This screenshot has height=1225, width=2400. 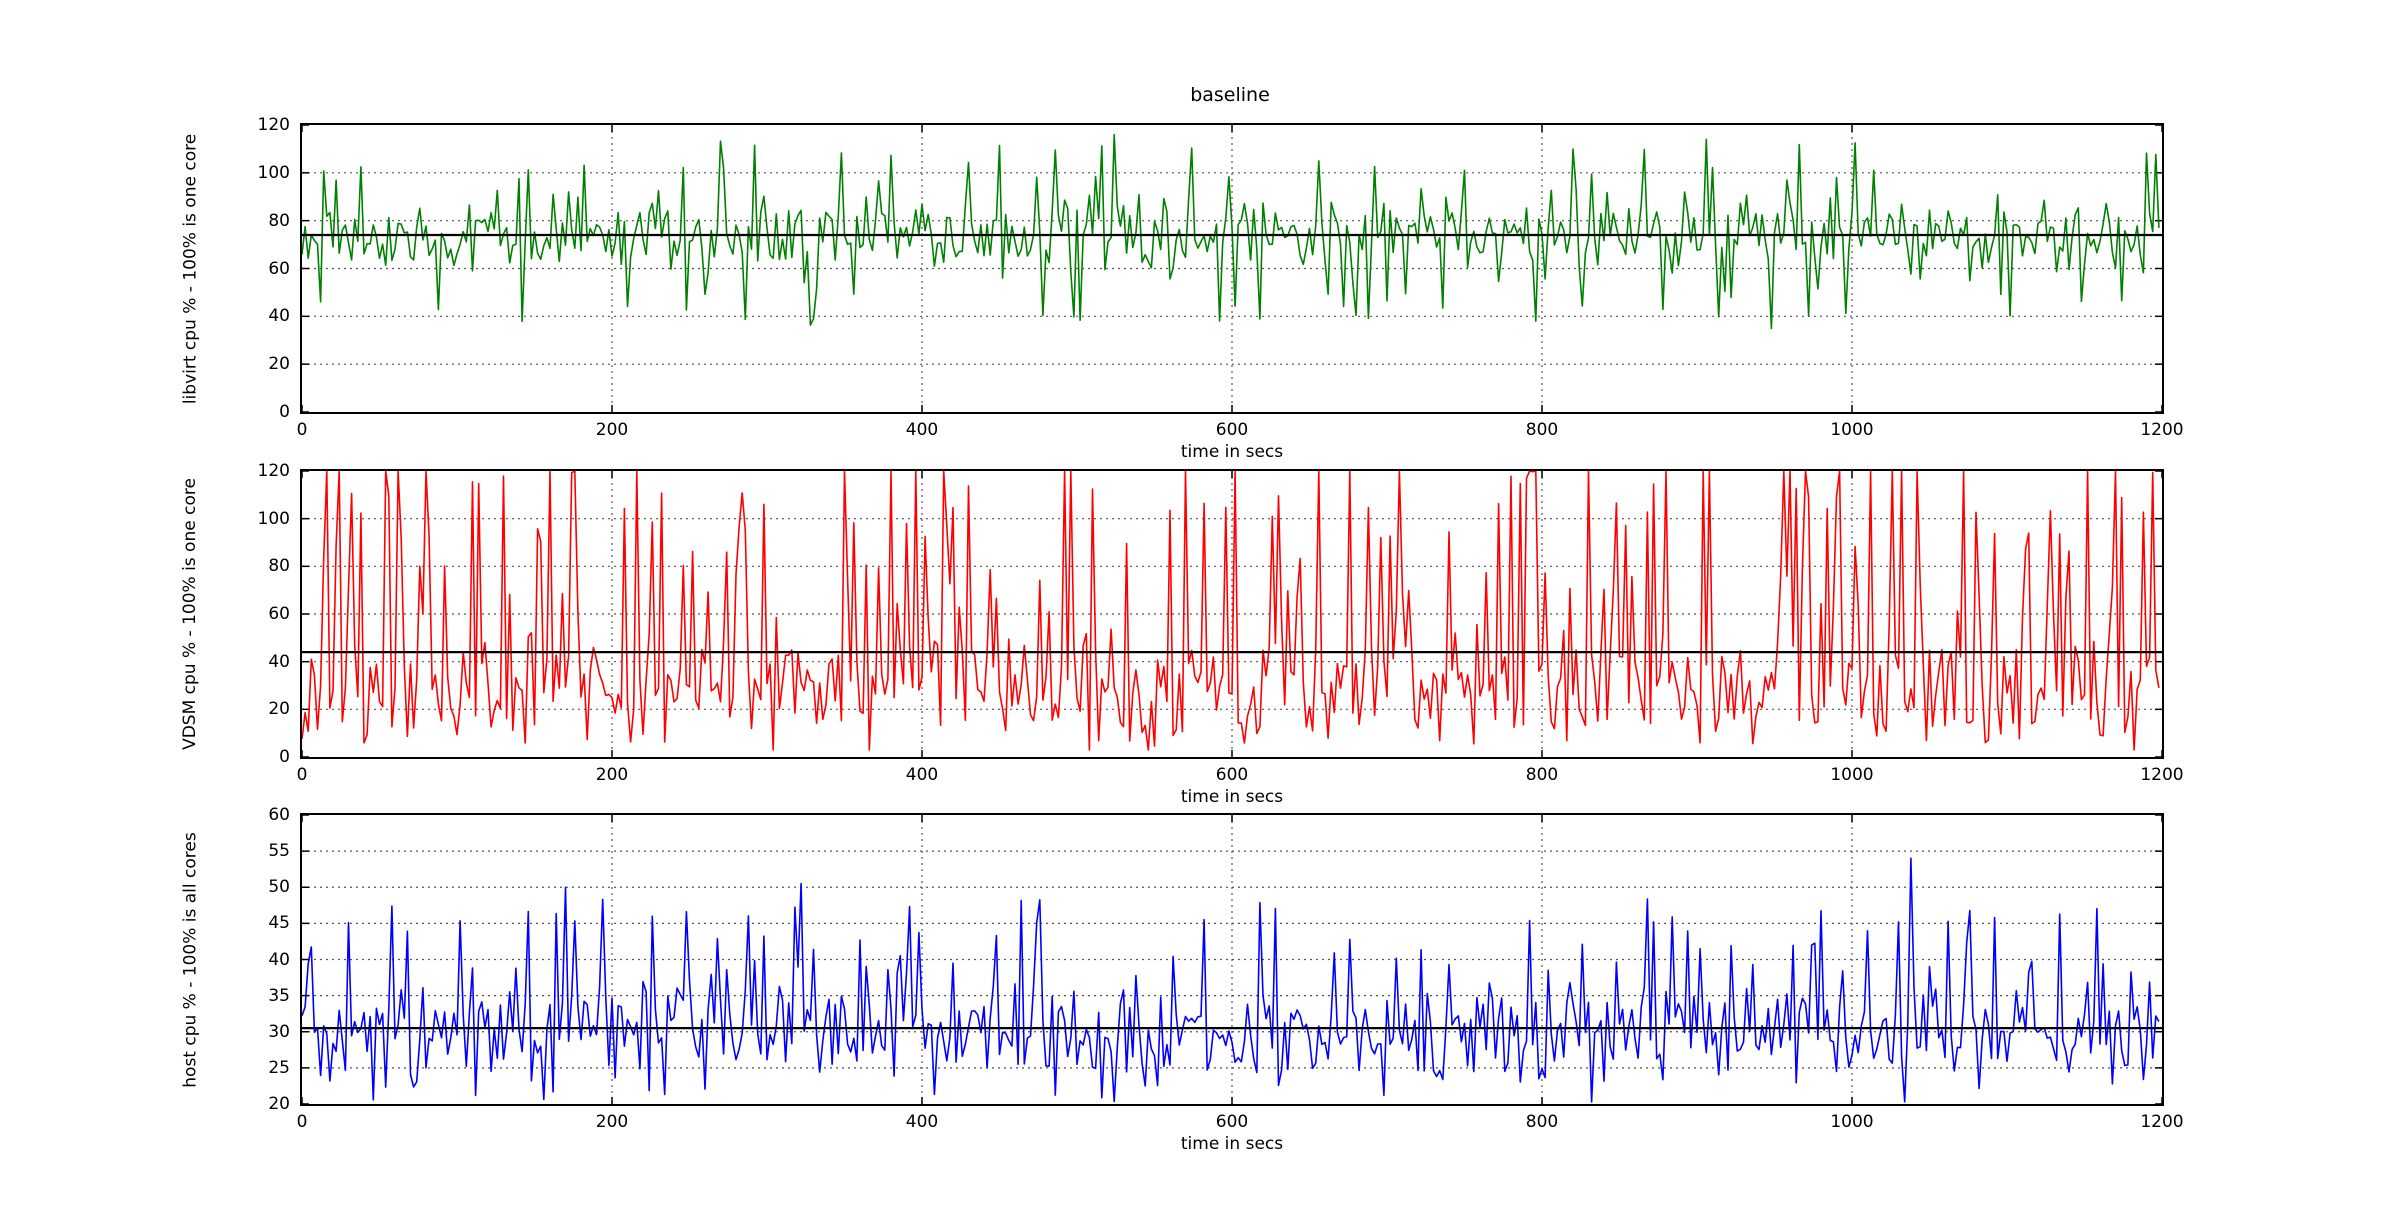 I want to click on vdsm-cpu-y-axis-label: VDSM cpu % - 100% is one core, so click(x=190, y=614).